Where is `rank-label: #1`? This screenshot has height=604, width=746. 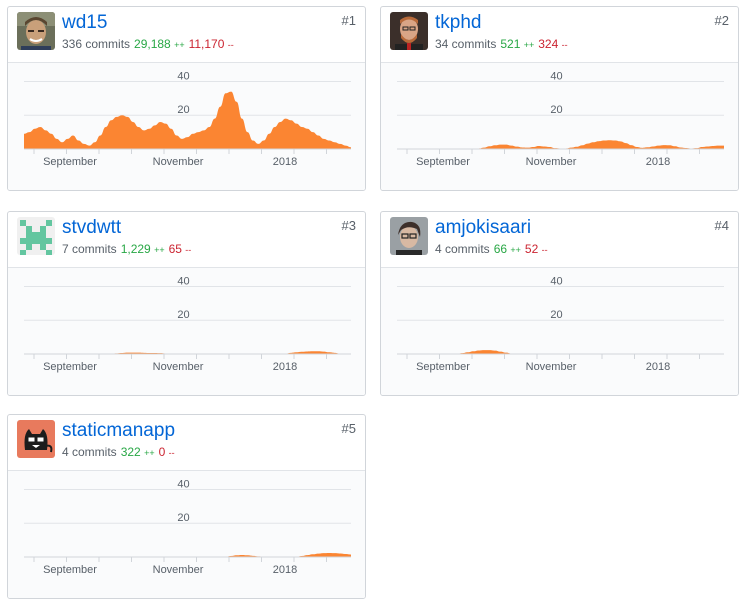
rank-label: #1 is located at coordinates (348, 20).